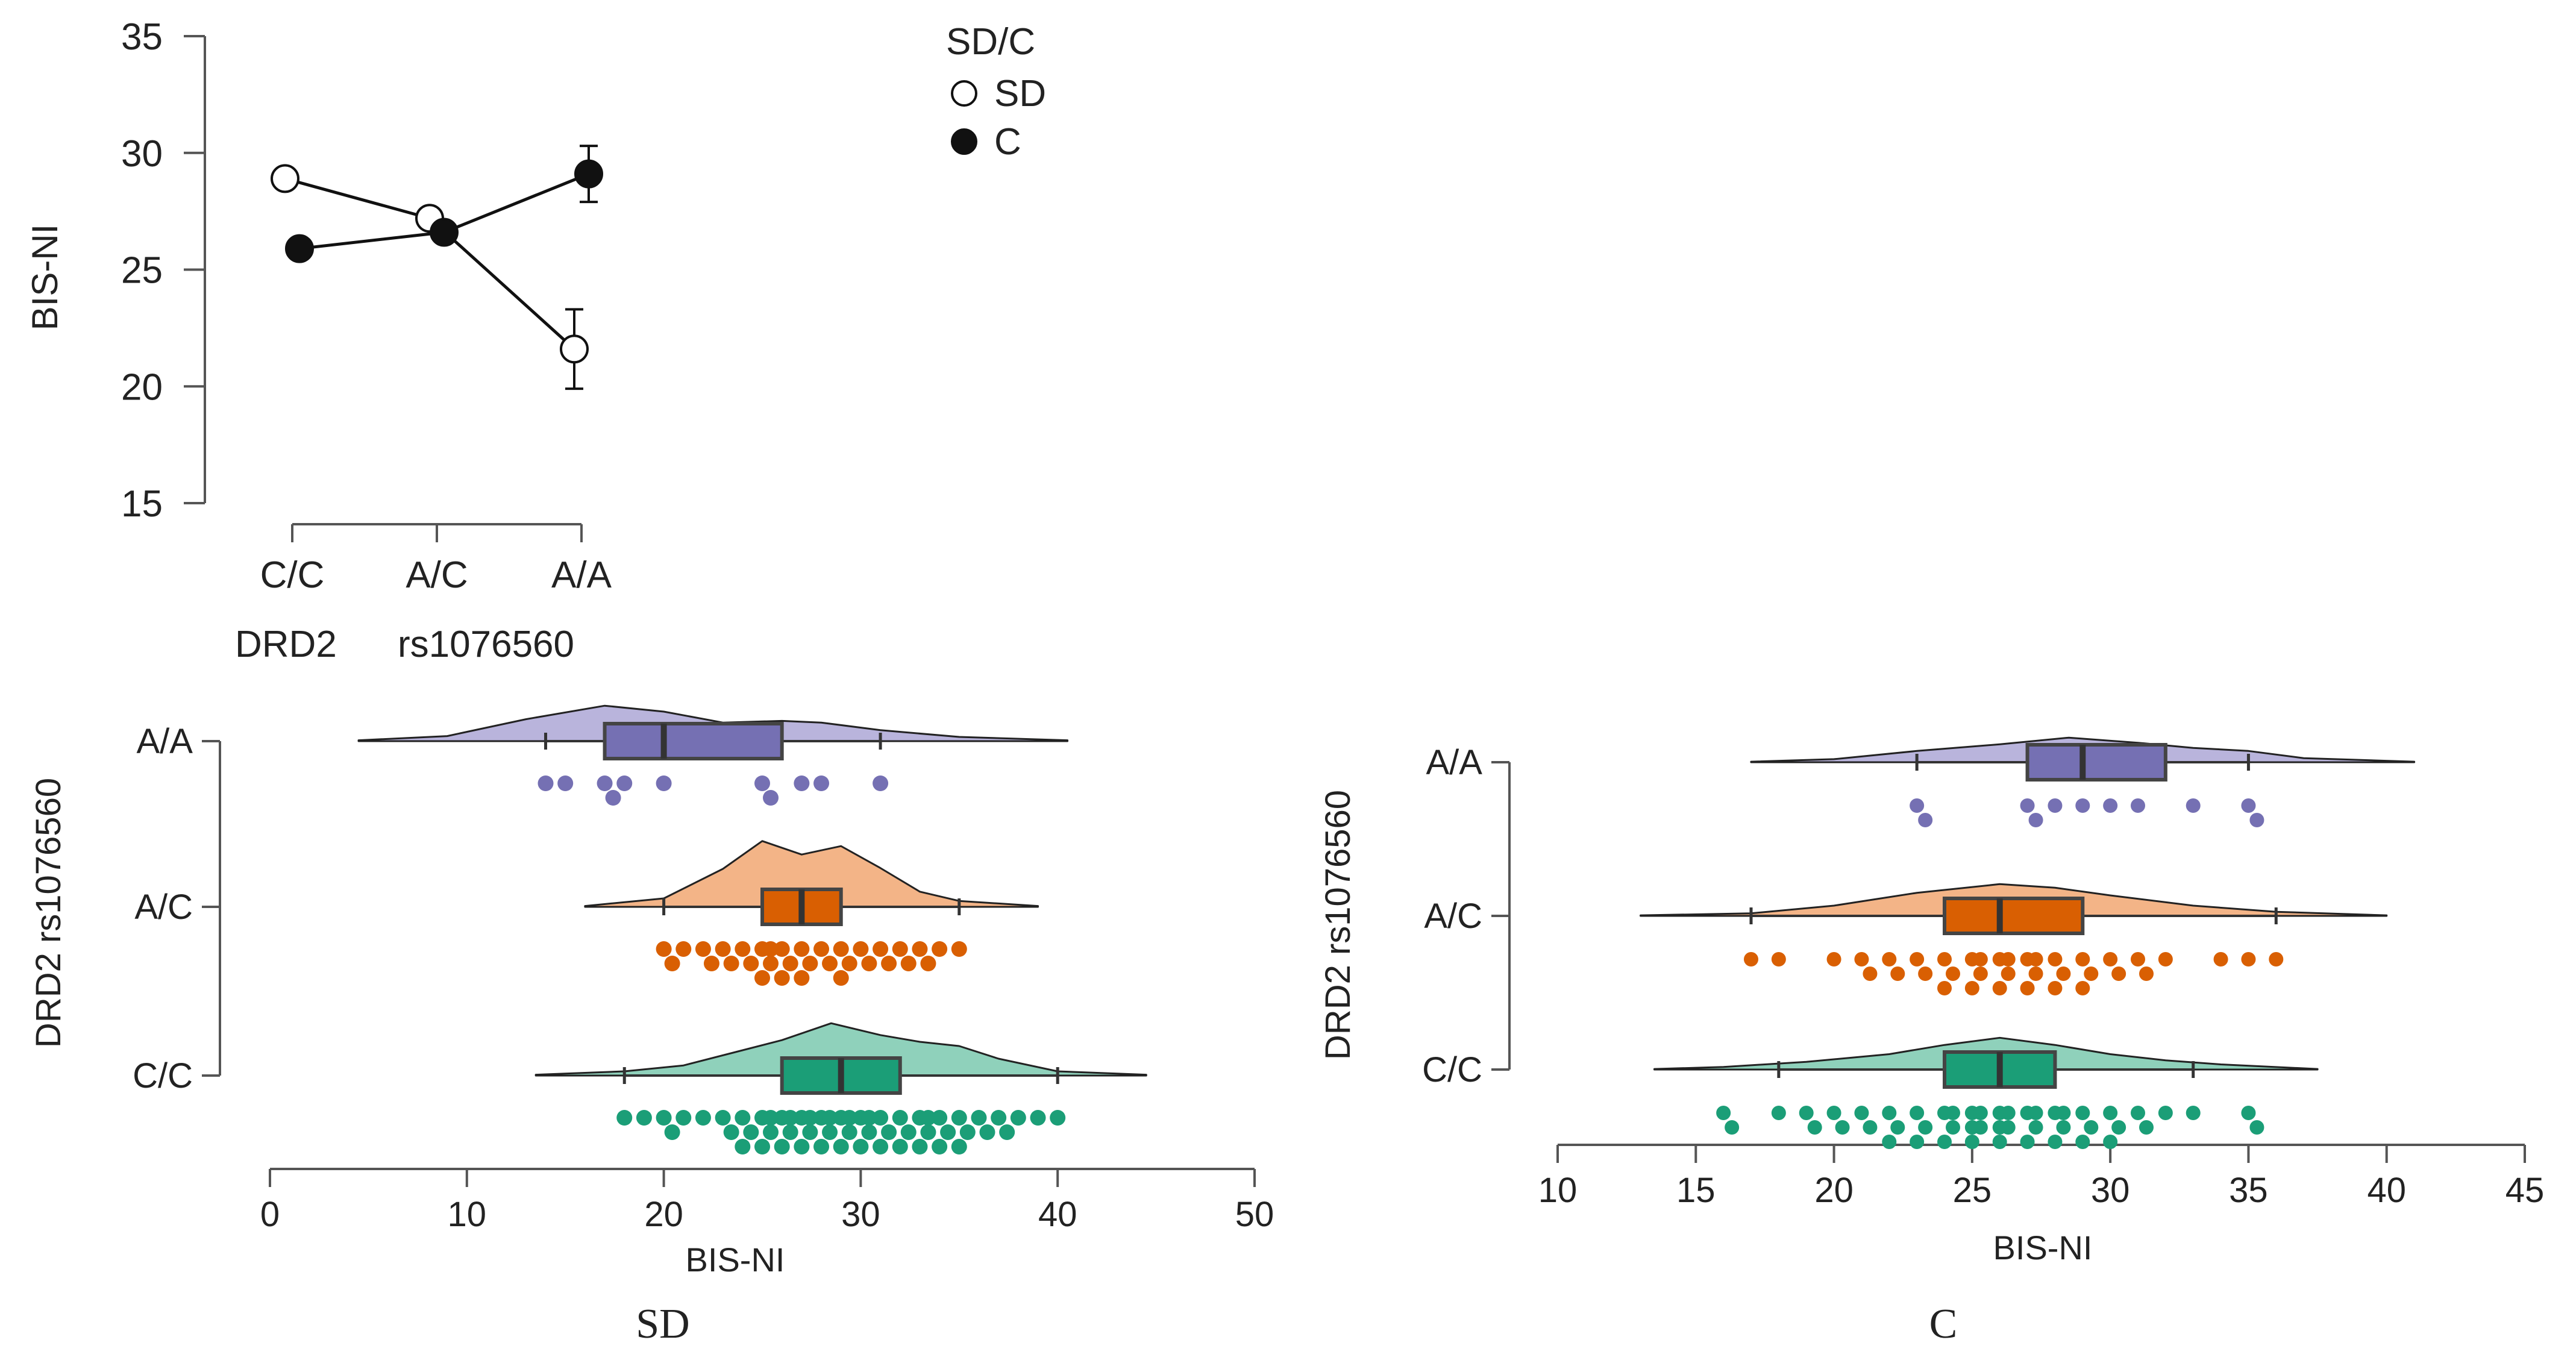 This screenshot has width=2576, height=1369. Describe the element at coordinates (860, 1215) in the screenshot. I see `raincloud-x-tick-label: 30` at that location.